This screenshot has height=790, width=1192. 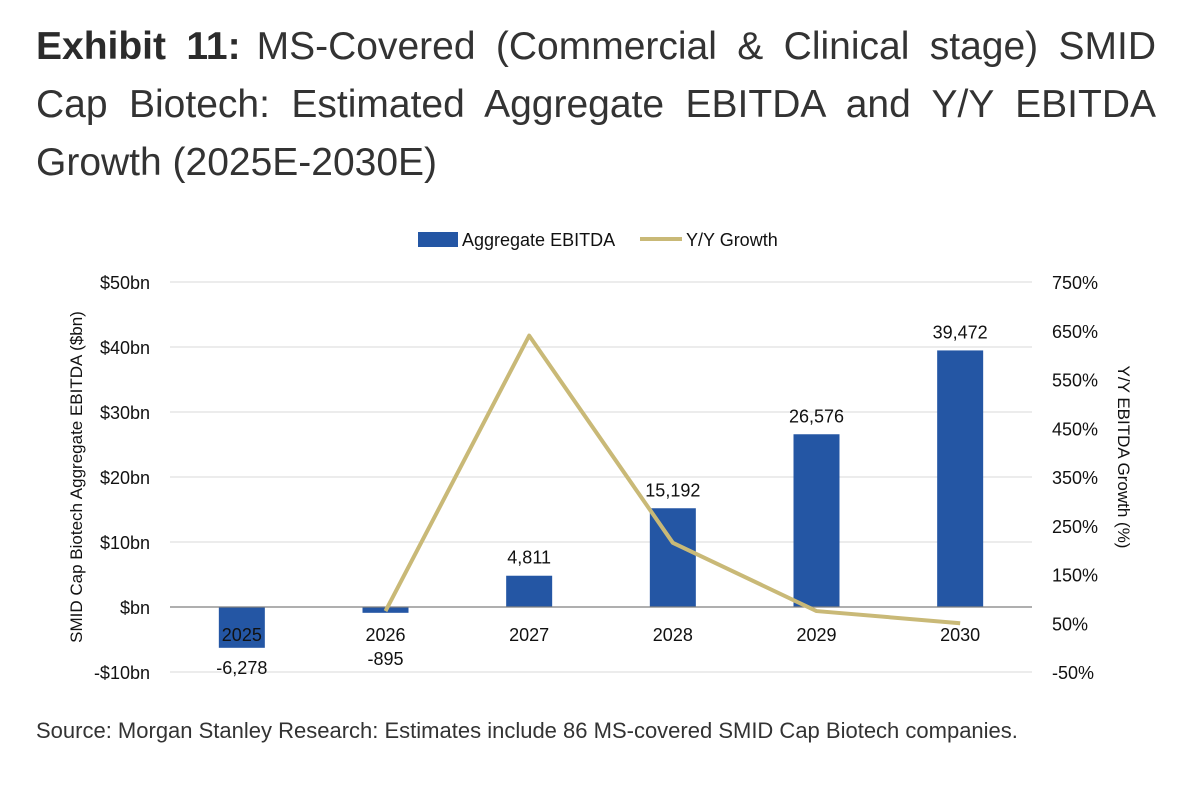 What do you see at coordinates (1123, 457) in the screenshot?
I see `y2-axis-title: Y/Y EBITDA Growth (%)` at bounding box center [1123, 457].